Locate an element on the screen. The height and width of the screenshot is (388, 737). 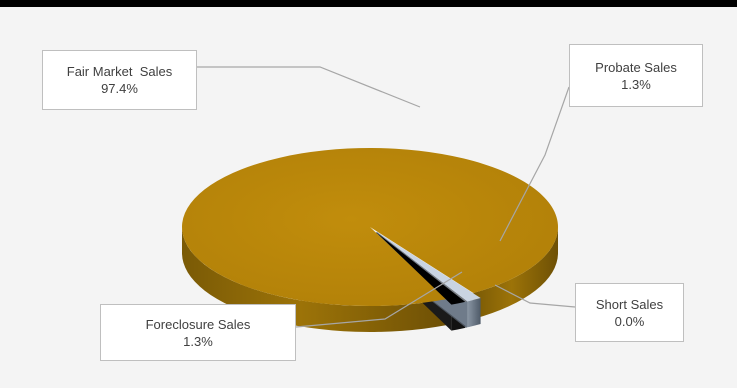
pie-slice-foreclosure-sales is located at coordinates (429, 267).